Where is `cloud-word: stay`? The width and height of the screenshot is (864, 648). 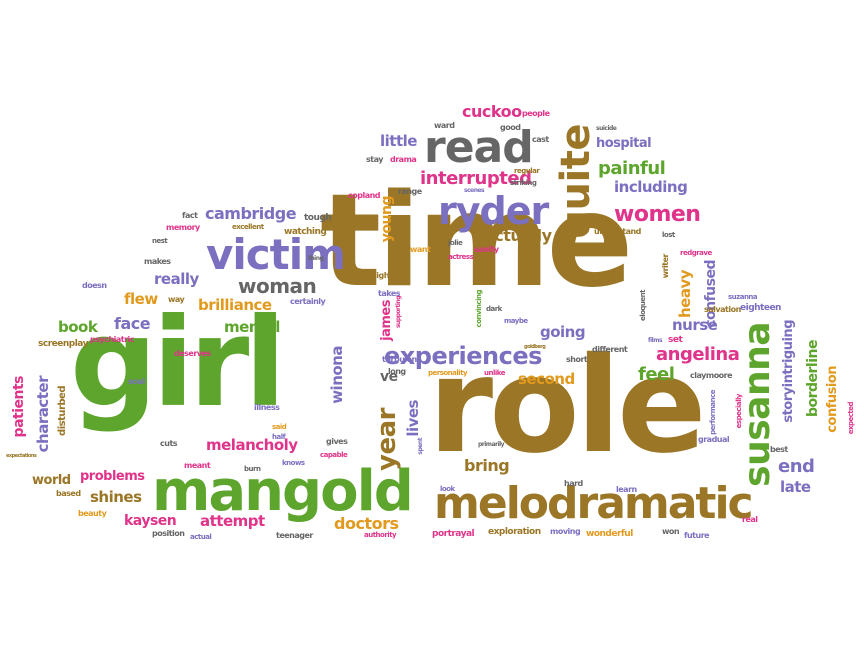 cloud-word: stay is located at coordinates (374, 159).